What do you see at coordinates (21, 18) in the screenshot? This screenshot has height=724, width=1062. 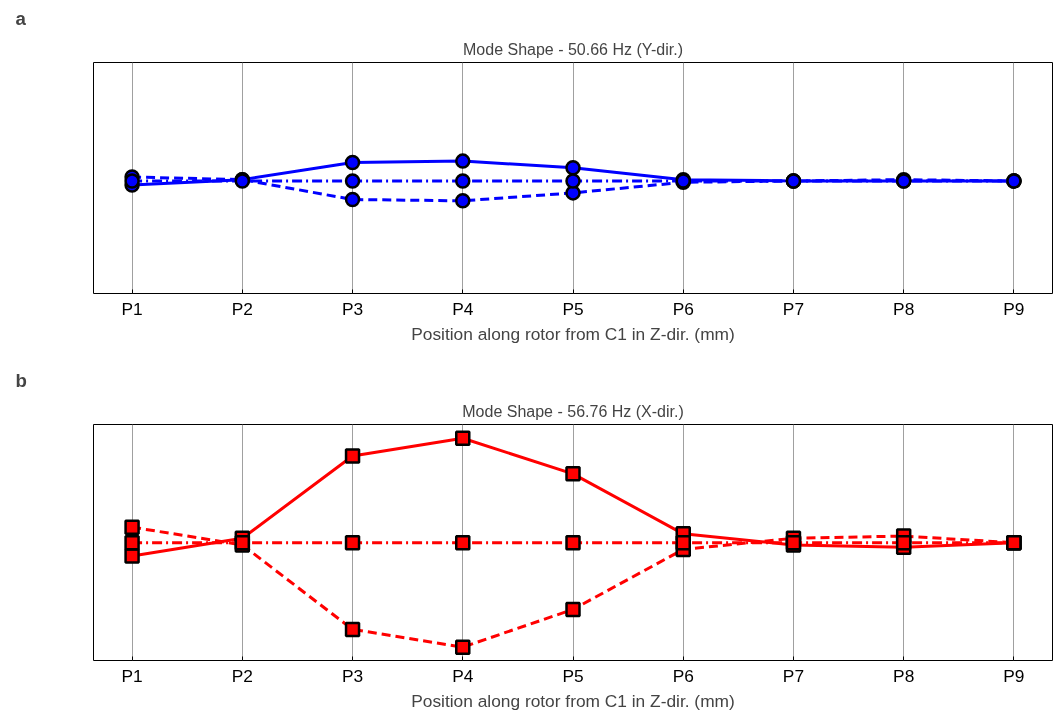 I see `text: a` at bounding box center [21, 18].